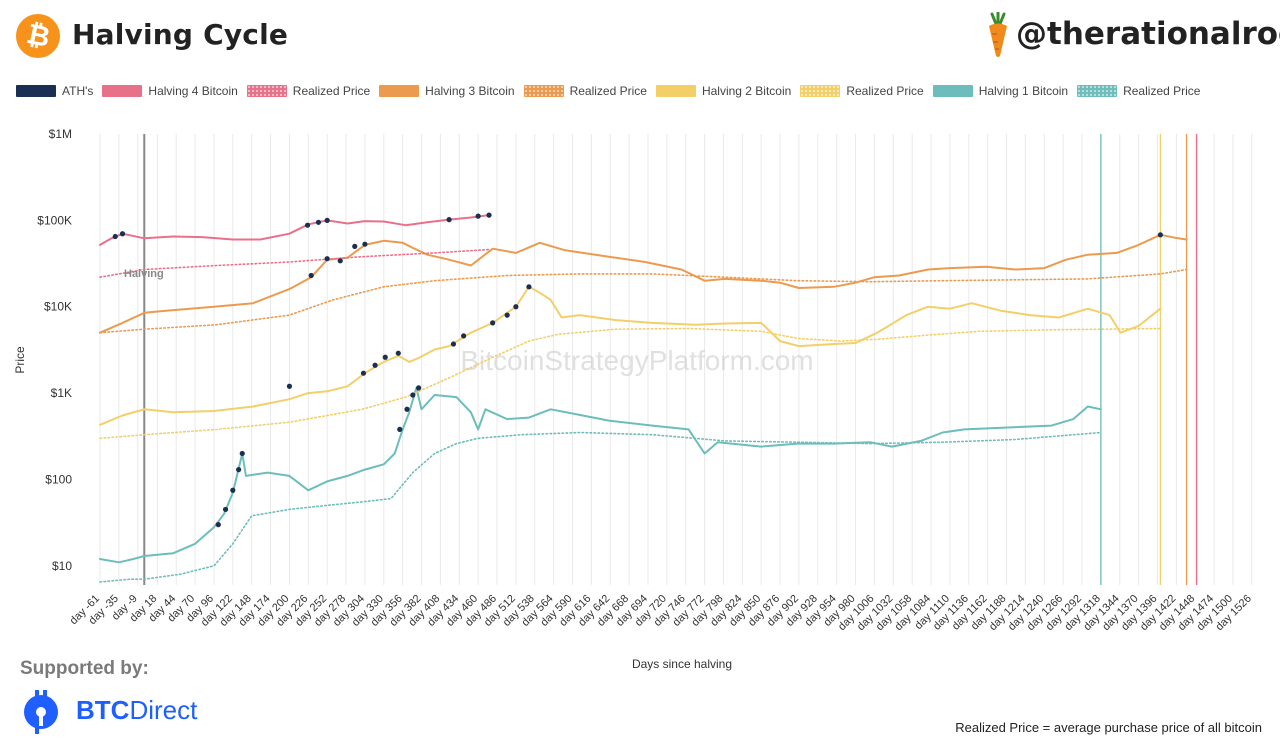 This screenshot has height=749, width=1280. What do you see at coordinates (58, 479) in the screenshot?
I see `y-tick-label: $100` at bounding box center [58, 479].